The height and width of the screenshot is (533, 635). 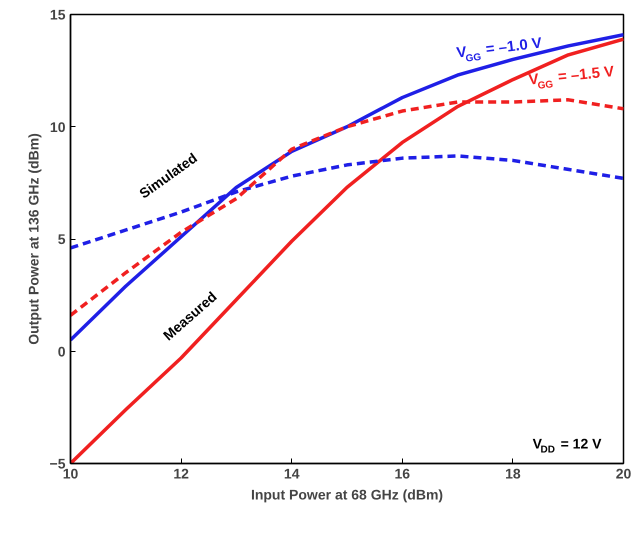 What do you see at coordinates (181, 474) in the screenshot?
I see `x-tick-label: 12` at bounding box center [181, 474].